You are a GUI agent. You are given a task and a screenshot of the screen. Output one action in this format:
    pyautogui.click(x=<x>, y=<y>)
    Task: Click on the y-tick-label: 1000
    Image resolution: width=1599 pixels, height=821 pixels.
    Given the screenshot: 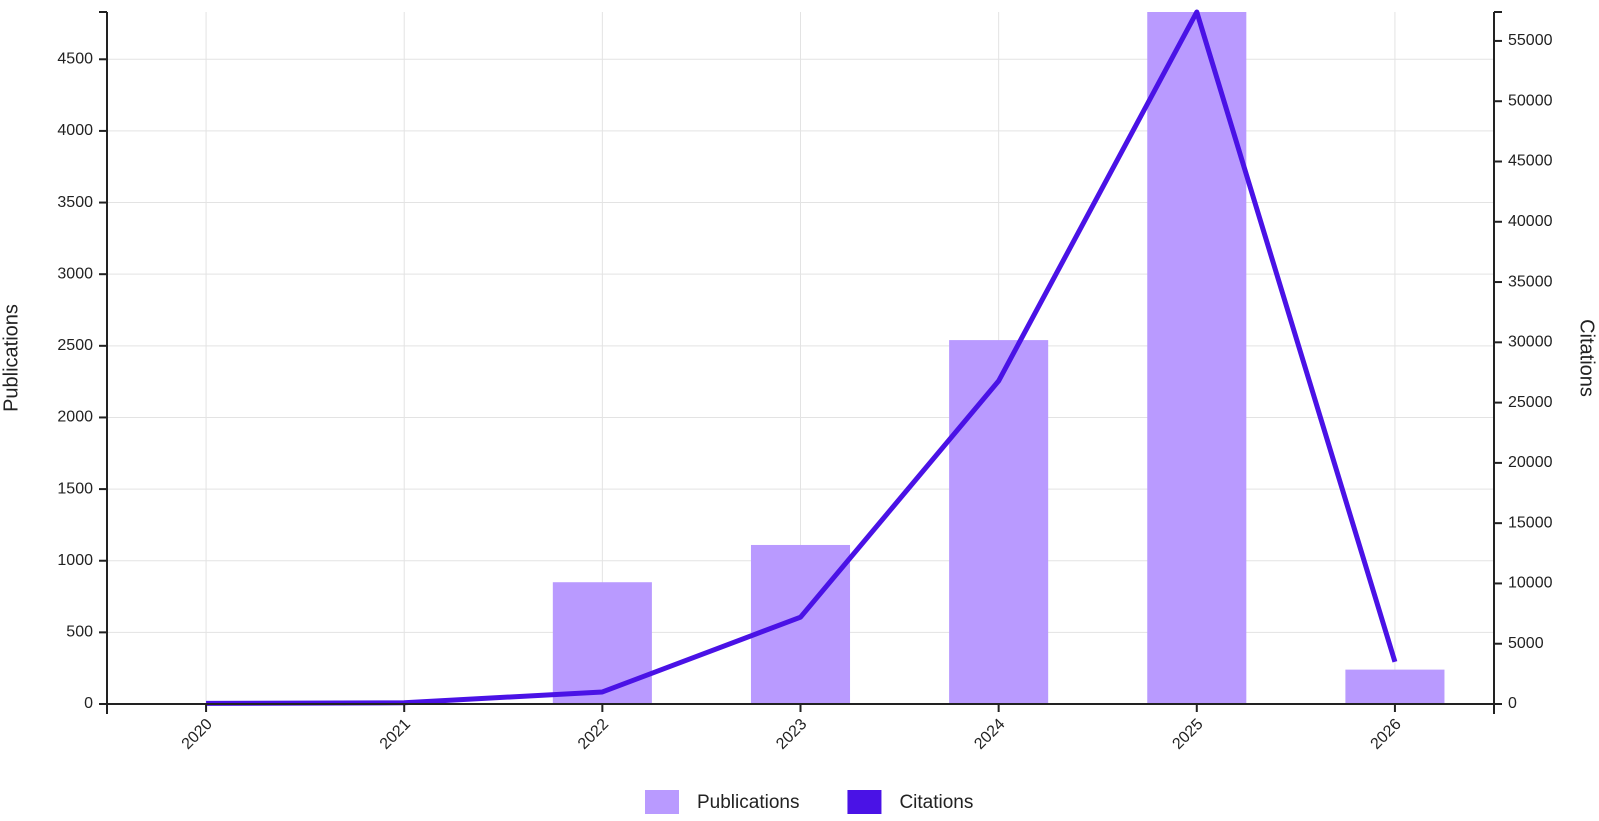 What is the action you would take?
    pyautogui.click(x=75, y=560)
    